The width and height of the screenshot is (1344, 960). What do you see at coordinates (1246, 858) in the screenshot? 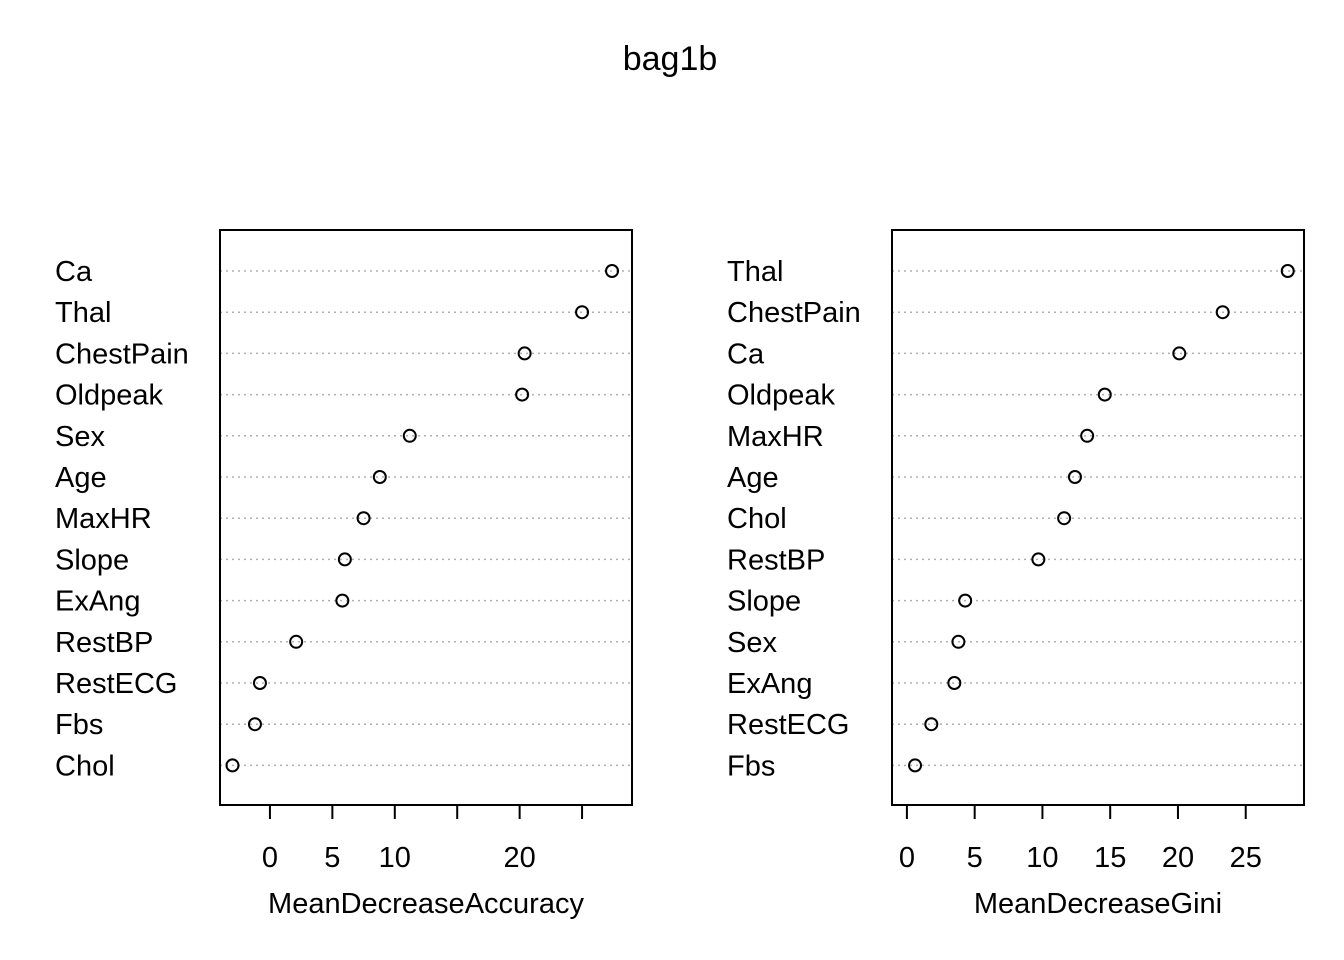
I see `x-tick-label: 25` at bounding box center [1246, 858].